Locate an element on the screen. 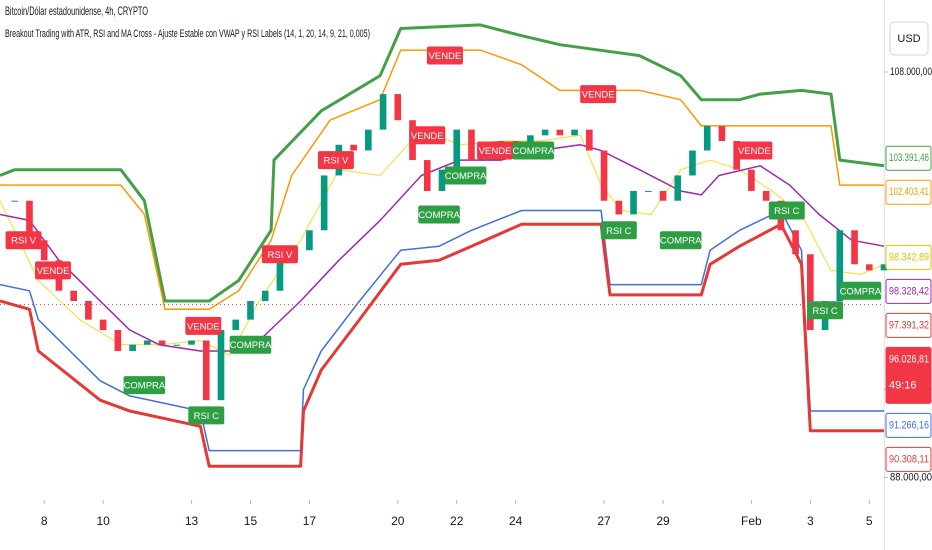 Image resolution: width=932 pixels, height=550 pixels. price-label: 103.391,46 is located at coordinates (909, 158).